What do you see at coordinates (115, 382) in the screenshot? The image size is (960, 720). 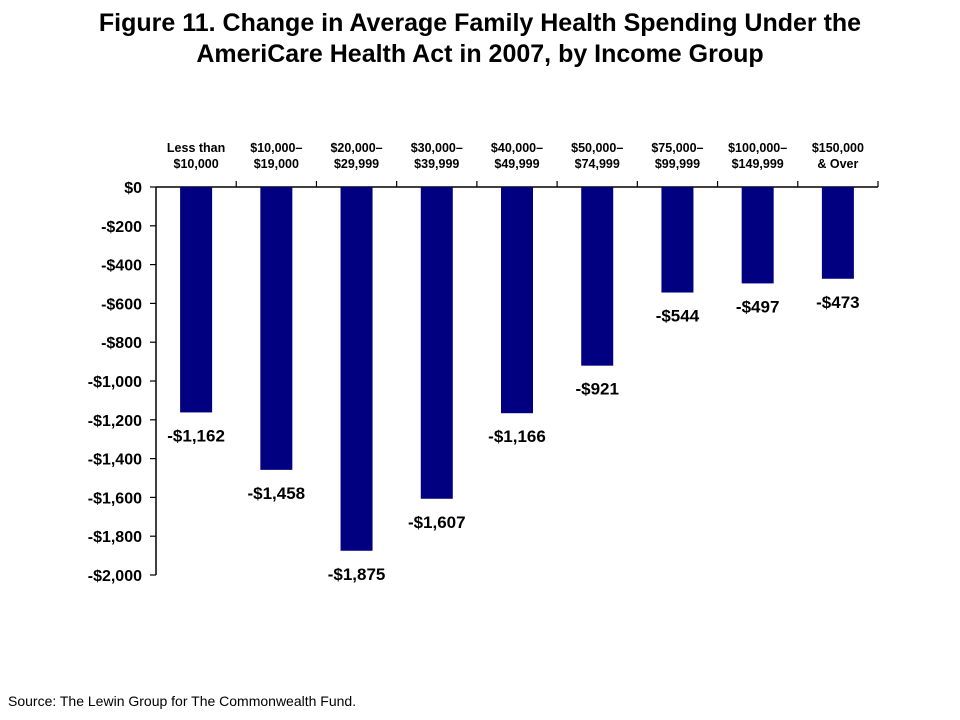 I see `y-tick-label: -$1,000` at bounding box center [115, 382].